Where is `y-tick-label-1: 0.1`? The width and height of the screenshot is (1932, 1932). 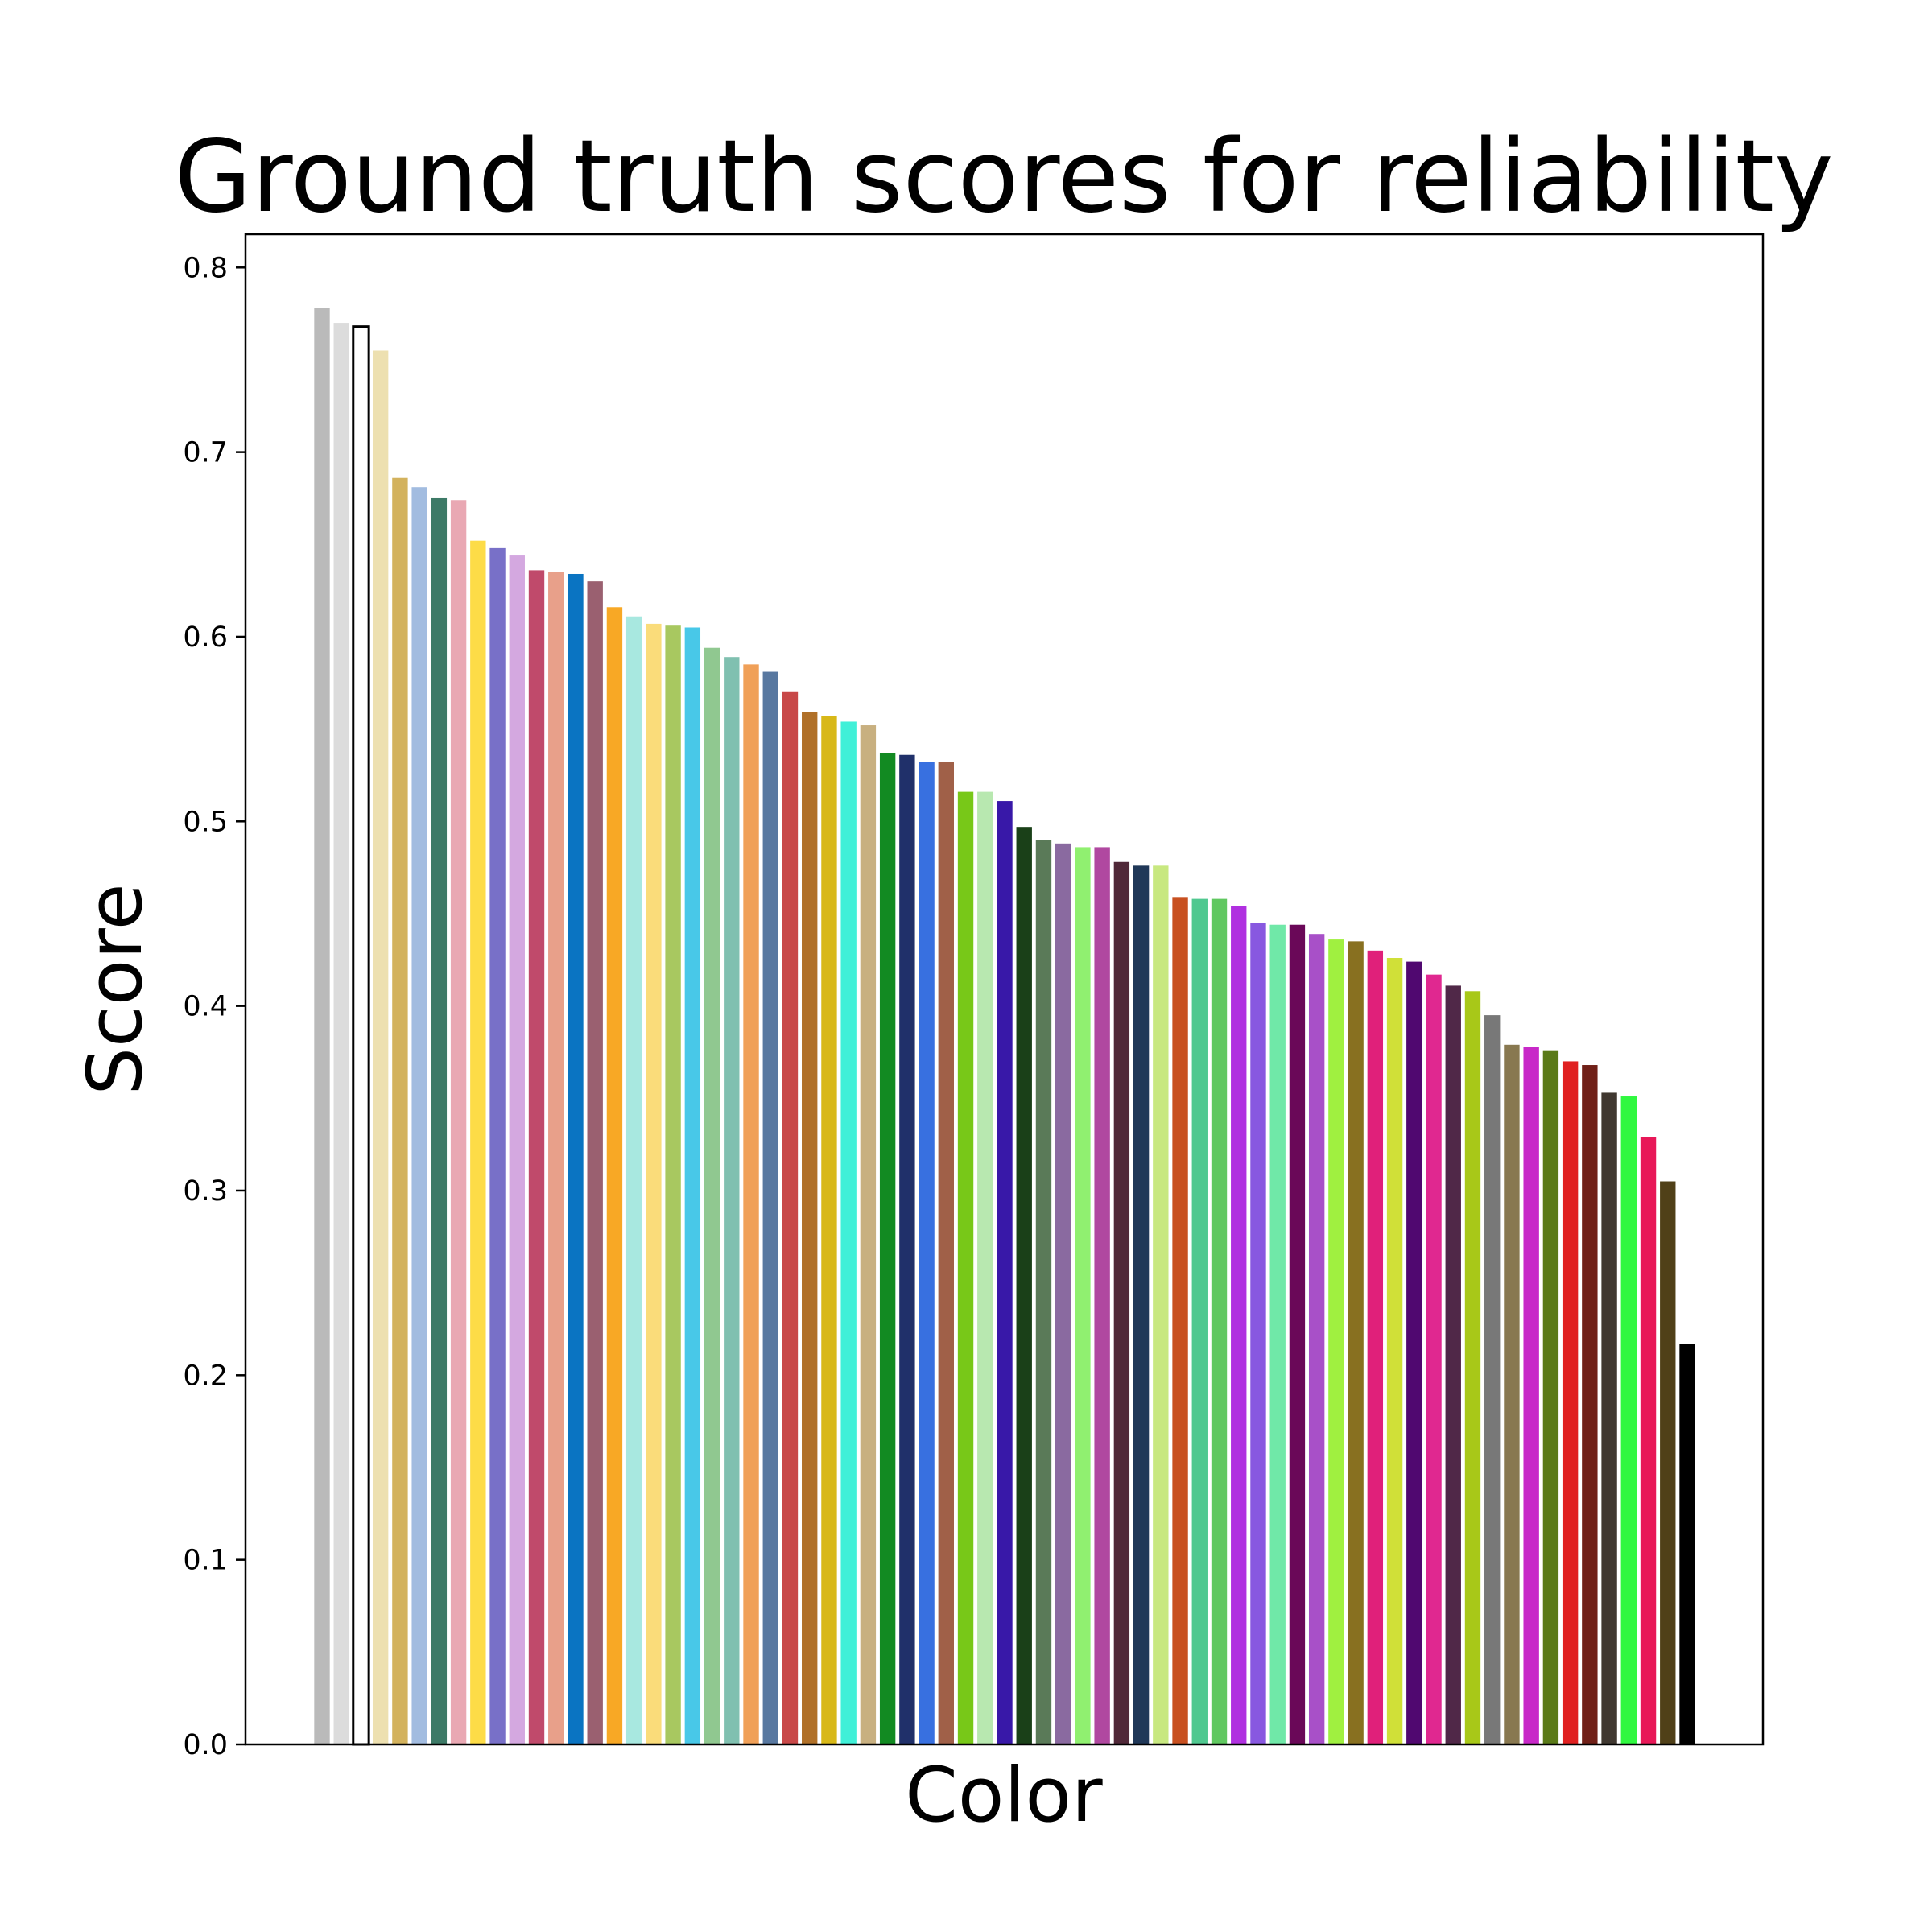
y-tick-label-1: 0.1 is located at coordinates (205, 1561).